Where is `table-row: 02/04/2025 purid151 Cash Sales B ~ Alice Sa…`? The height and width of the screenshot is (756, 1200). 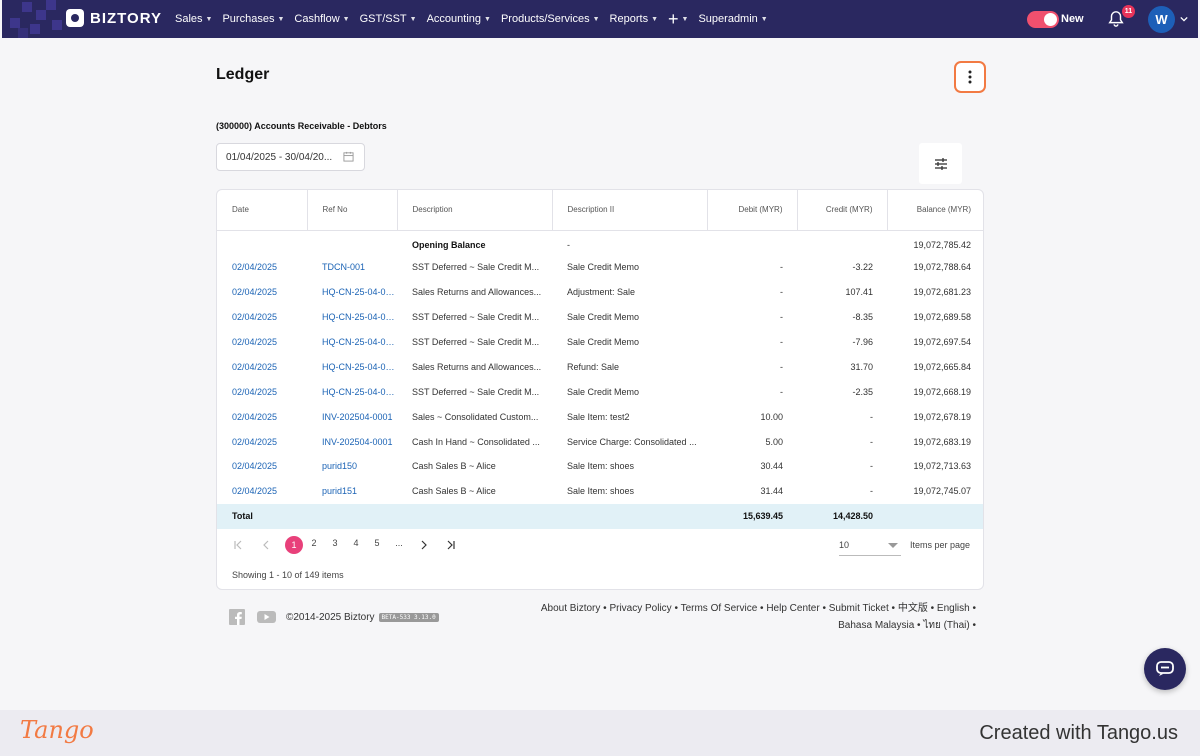
table-row: 02/04/2025 purid151 Cash Sales B ~ Alice Sa… is located at coordinates (600, 491).